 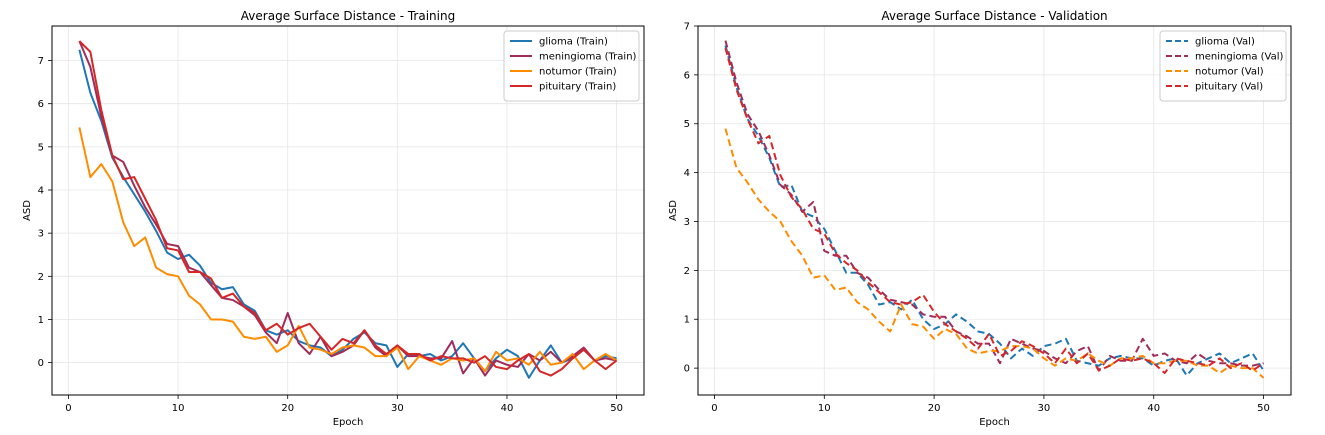 What do you see at coordinates (1229, 87) in the screenshot?
I see `legend-entry: pituitary (Val)` at bounding box center [1229, 87].